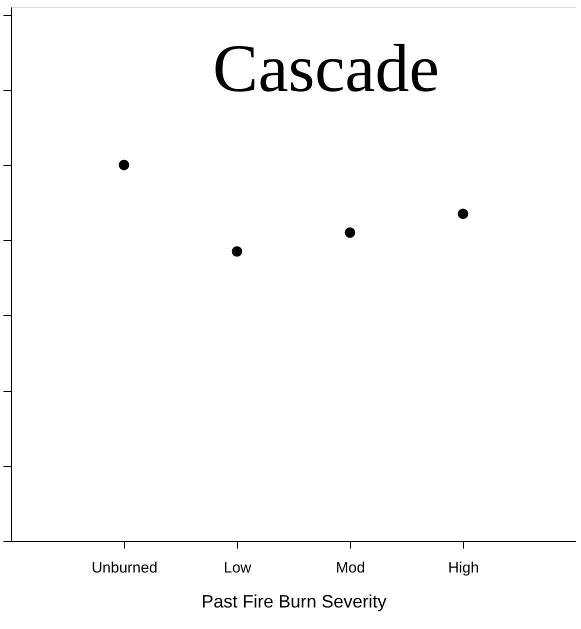  I want to click on chart-title: Cascade, so click(326, 68).